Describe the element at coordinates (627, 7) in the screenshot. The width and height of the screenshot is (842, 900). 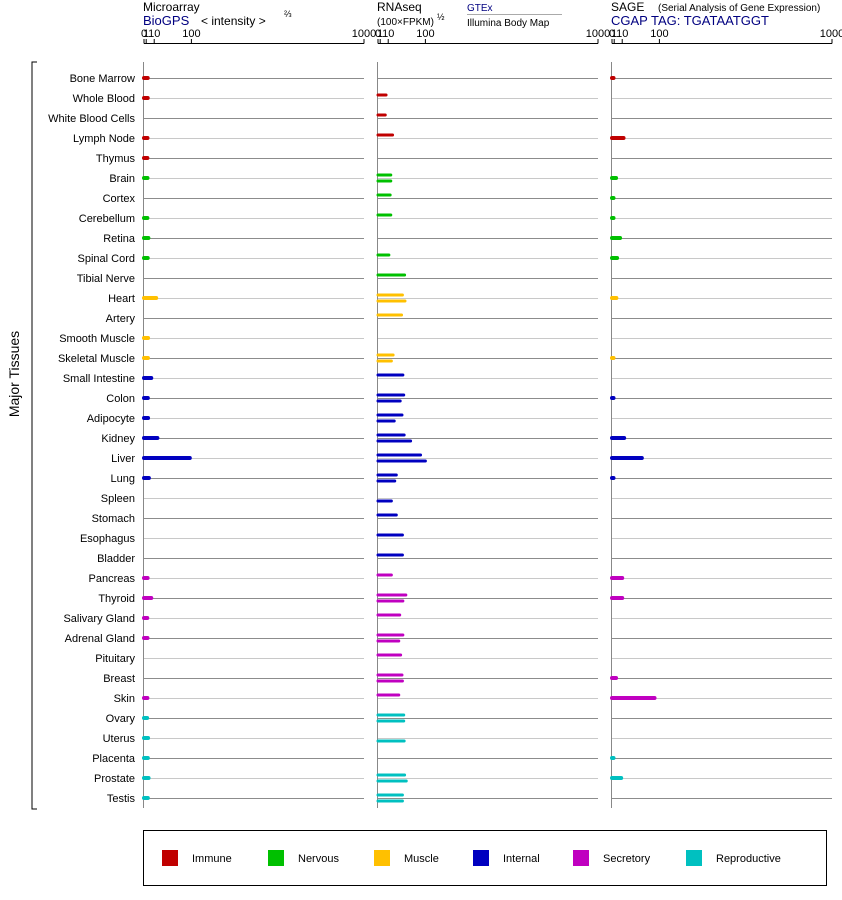
I see `sage-title: SAGE` at that location.